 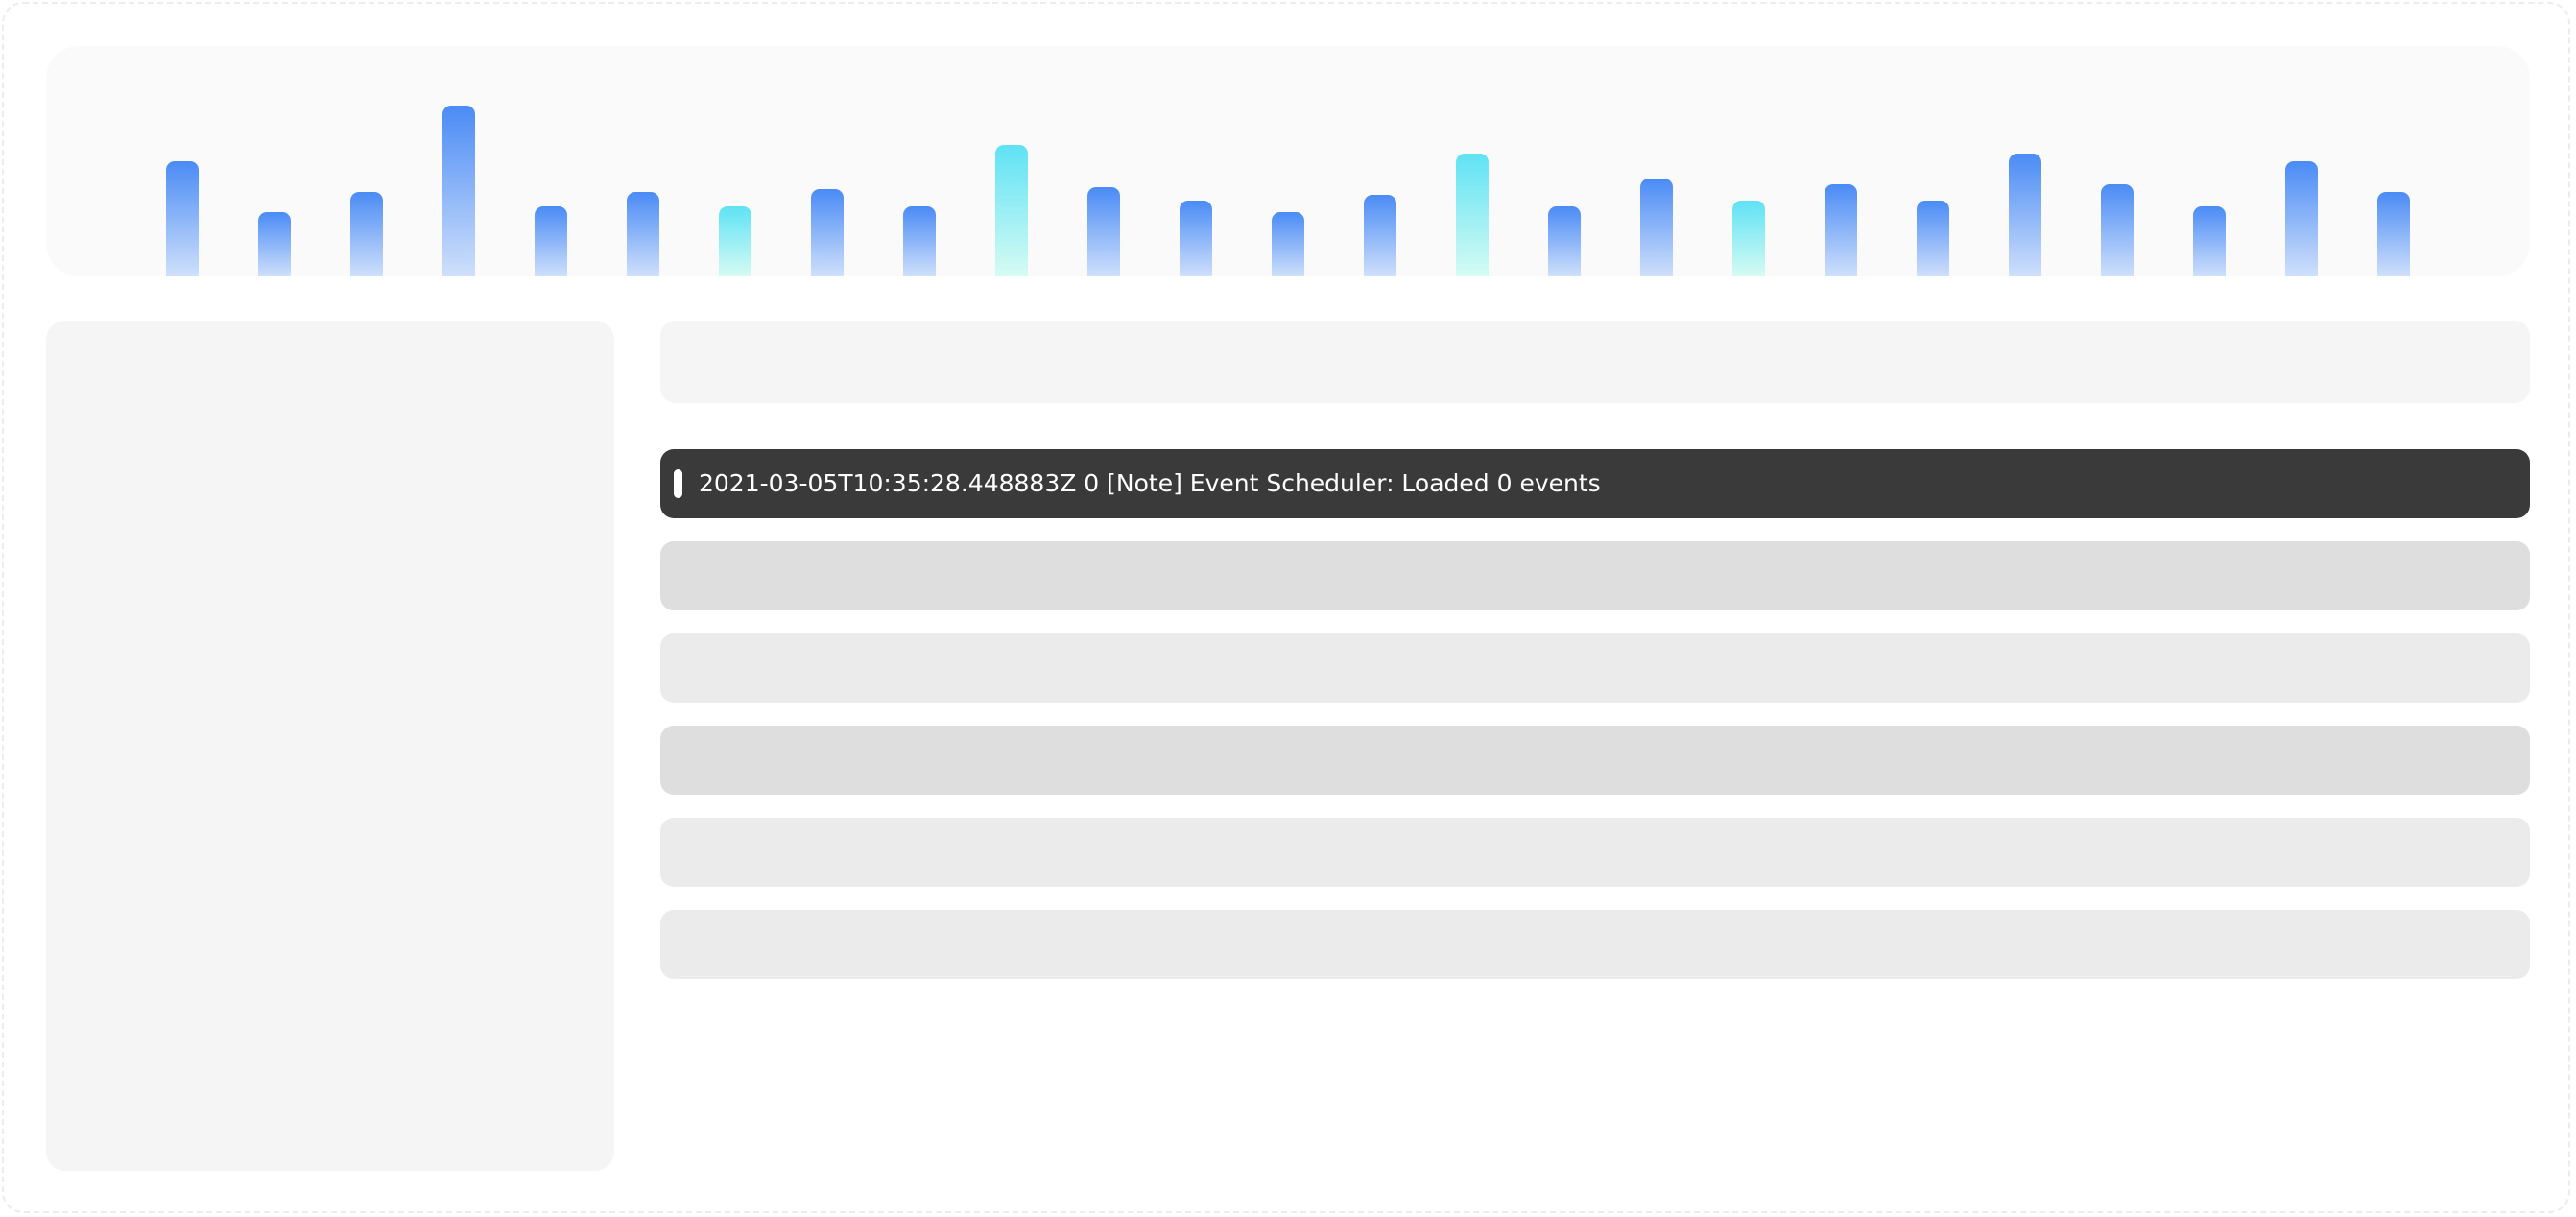 What do you see at coordinates (678, 484) in the screenshot?
I see `row-selection-marker` at bounding box center [678, 484].